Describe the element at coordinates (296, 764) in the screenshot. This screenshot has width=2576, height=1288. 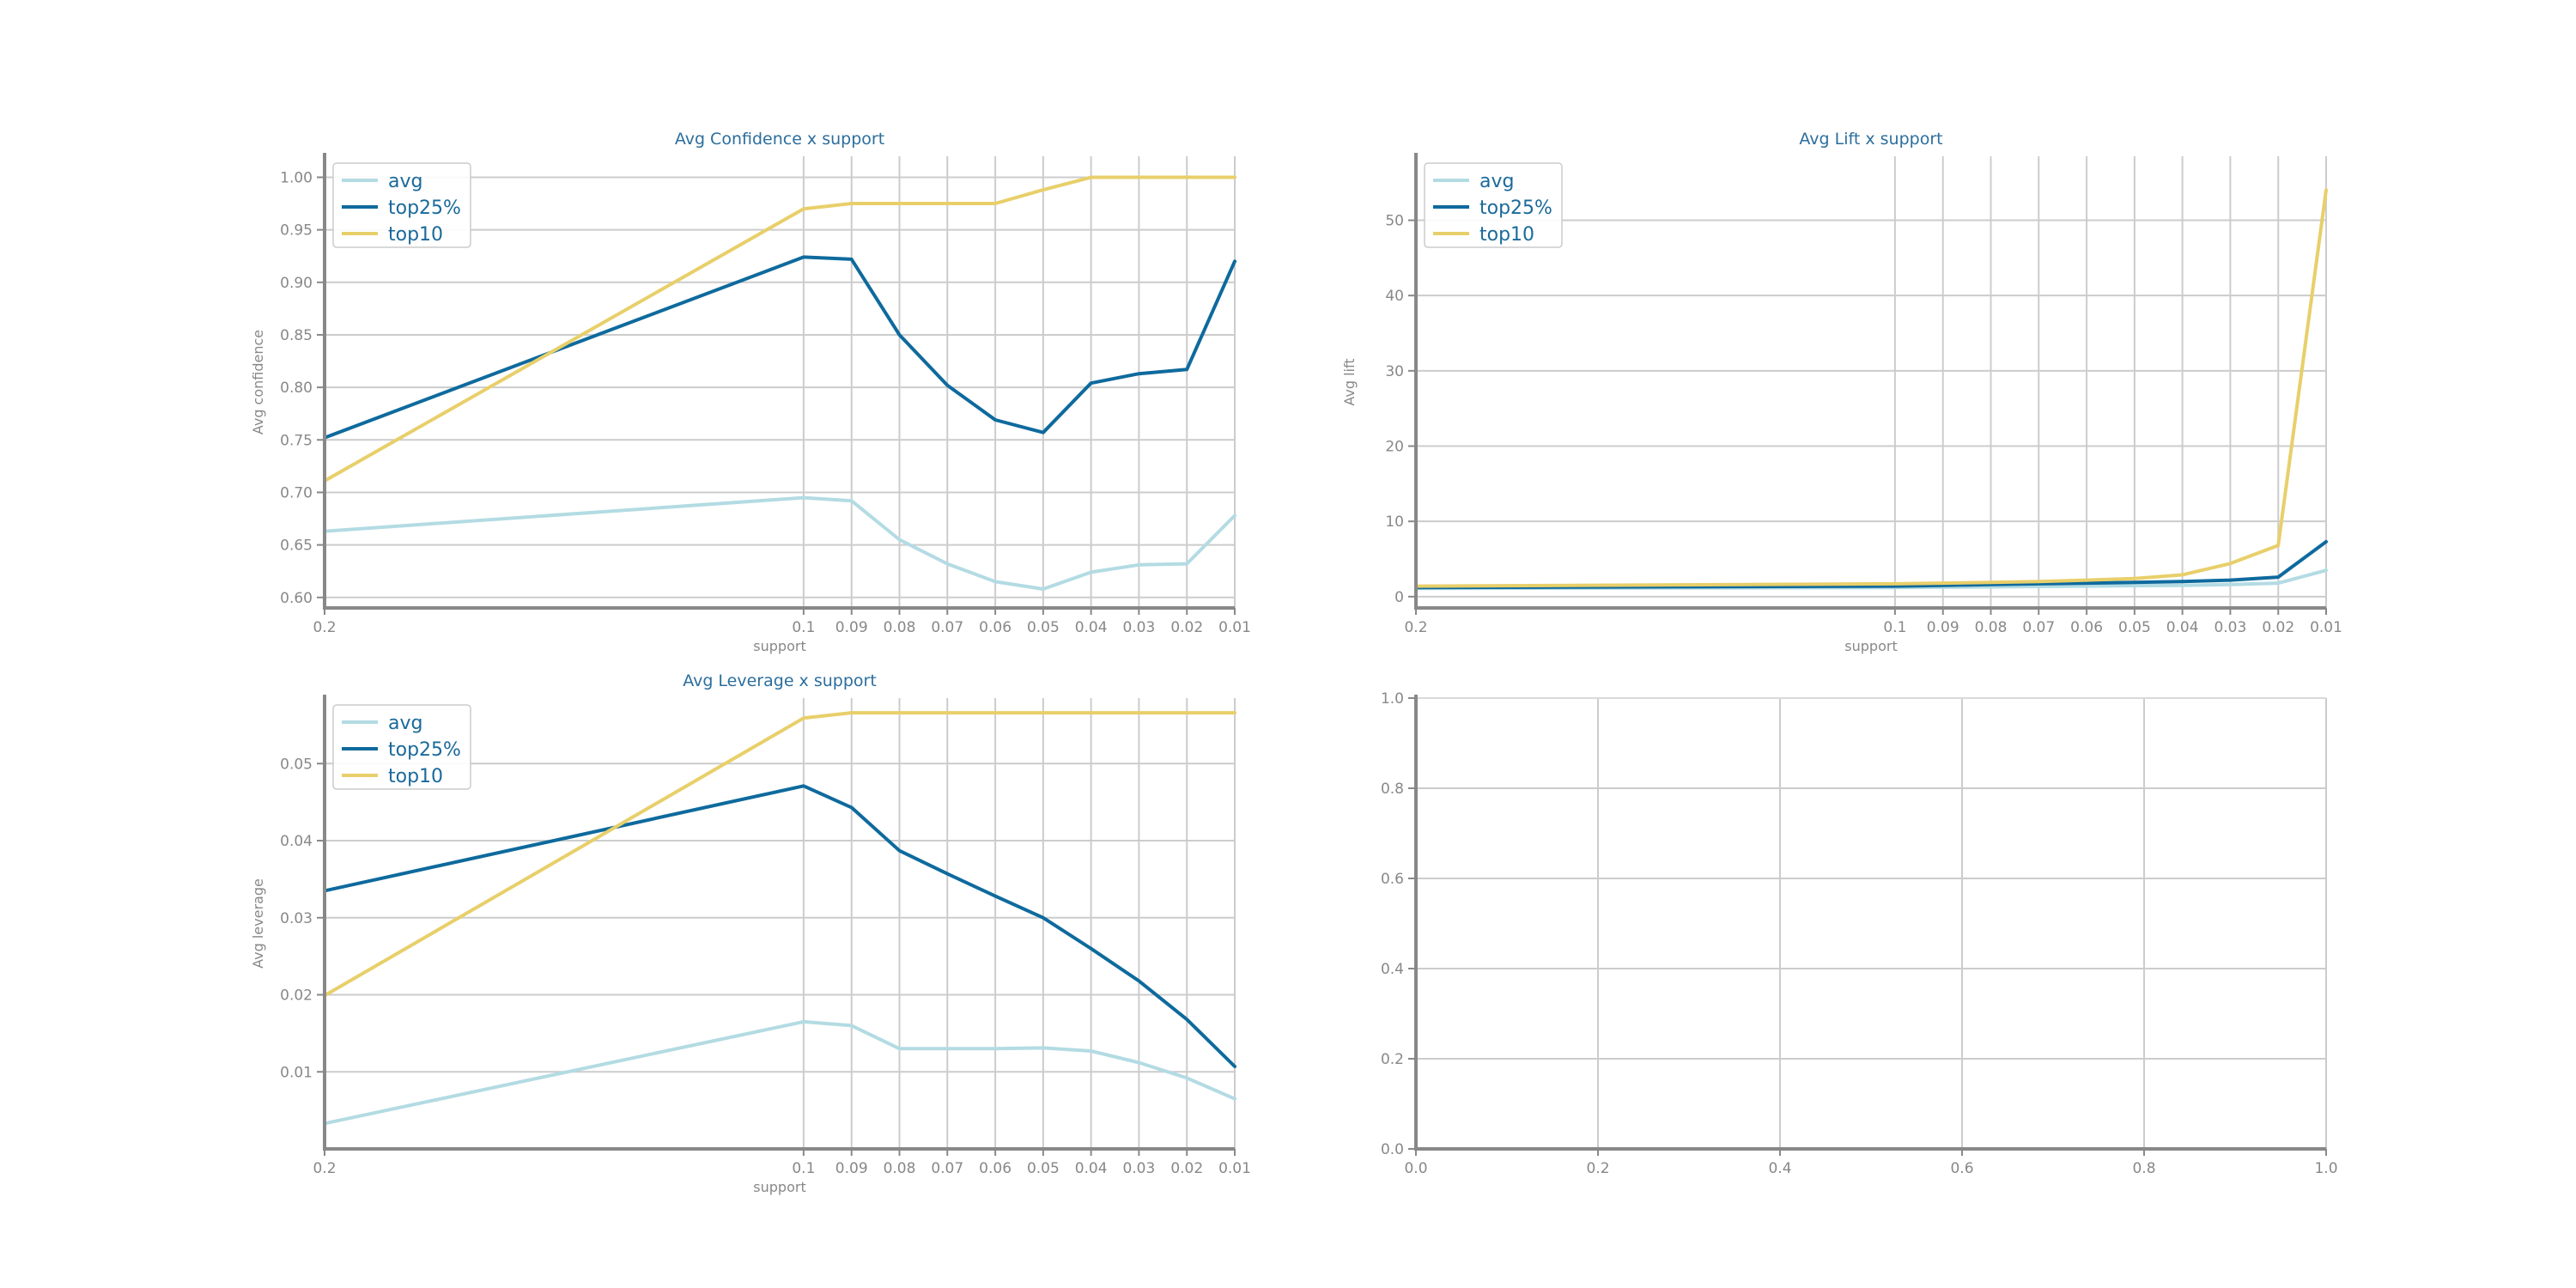
I see `y-tick-label: 0.05` at that location.